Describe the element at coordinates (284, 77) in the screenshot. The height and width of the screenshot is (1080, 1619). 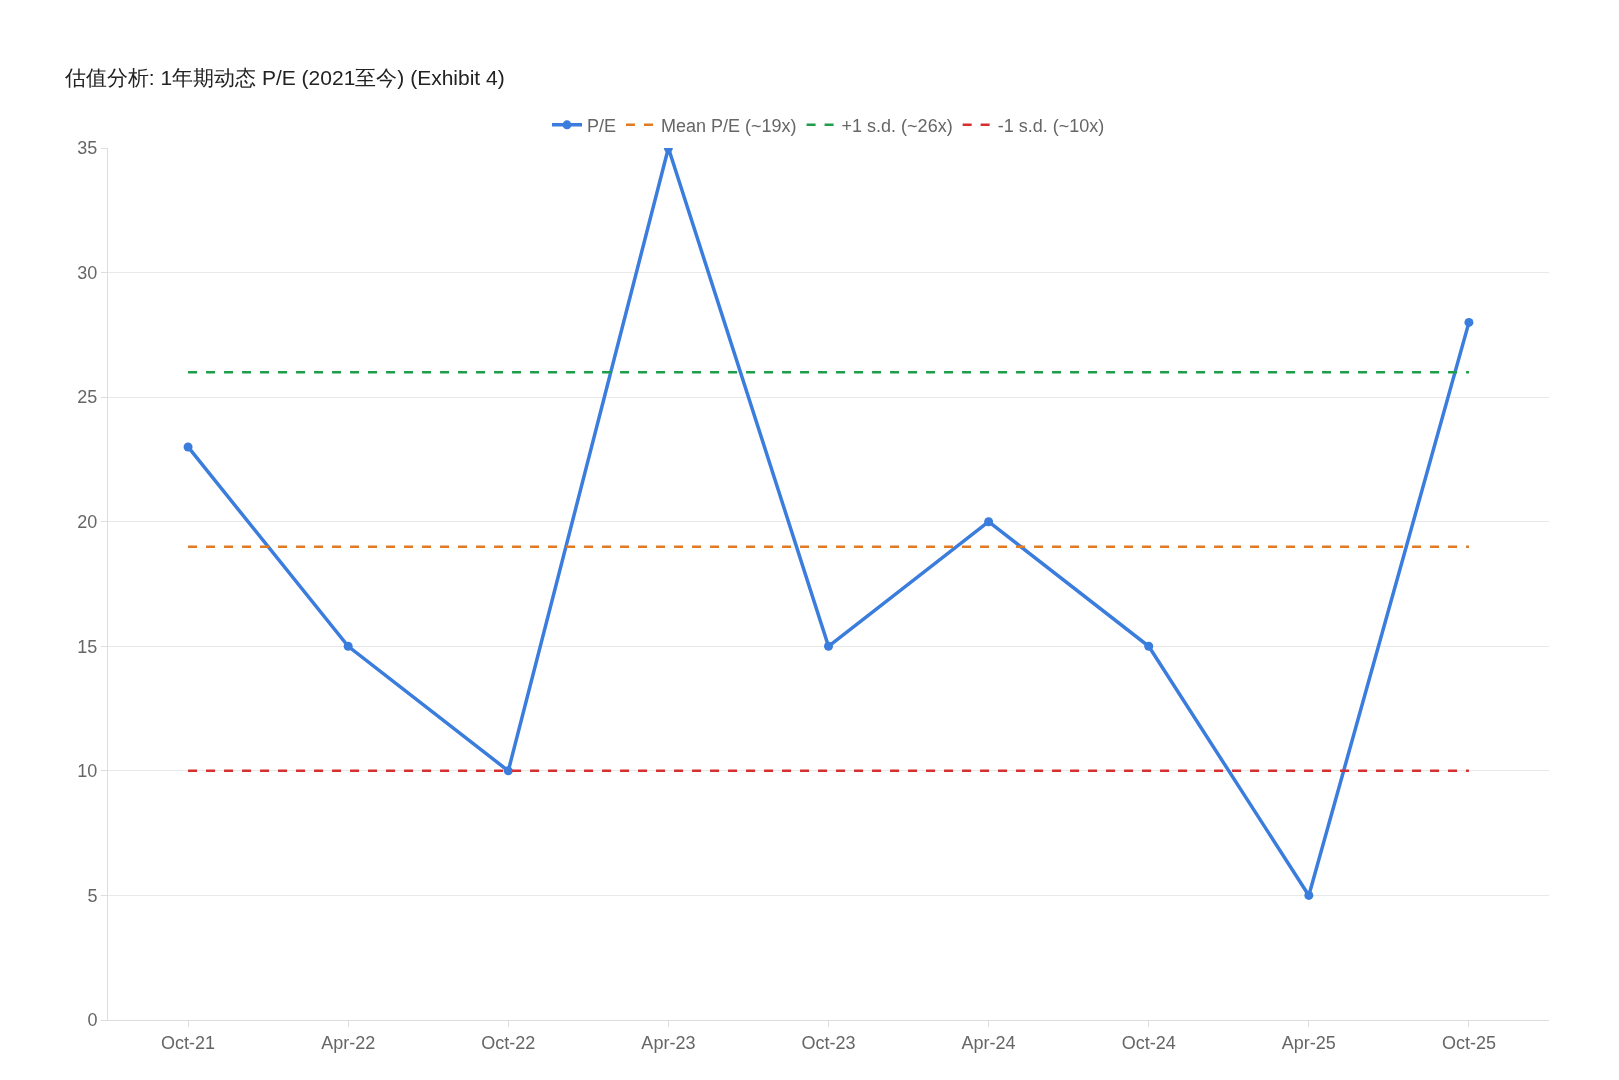
I see `chart-title: 估值分析: 1年期动态 P/E (2021至今) (Exhibit 4)` at that location.